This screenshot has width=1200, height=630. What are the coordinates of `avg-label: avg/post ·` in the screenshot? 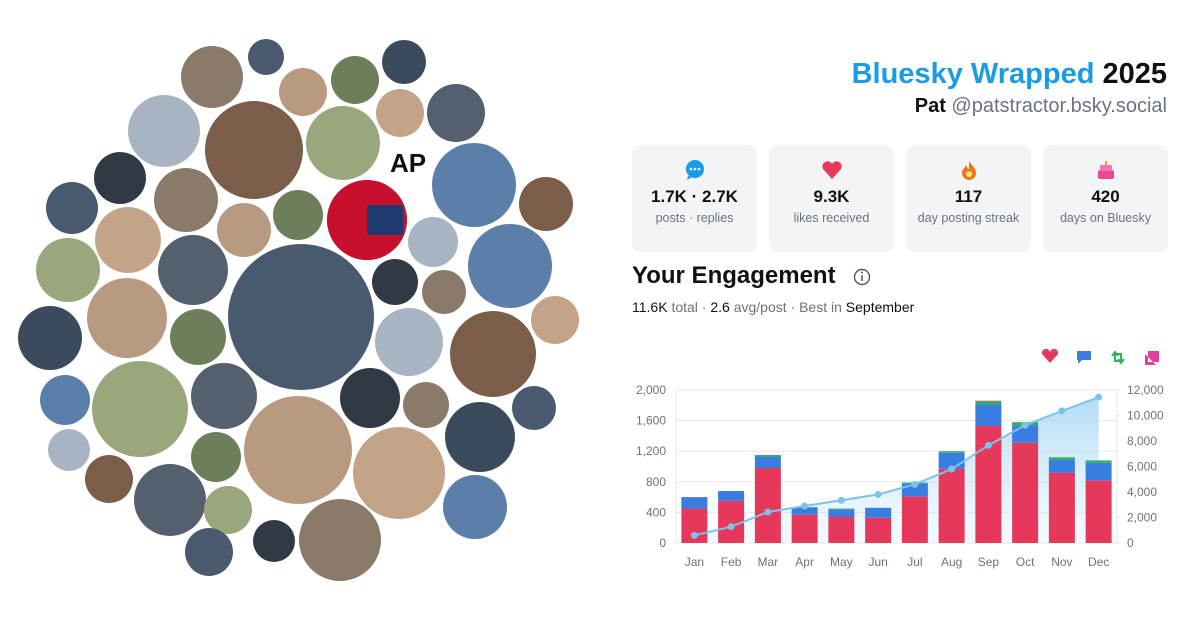 It's located at (764, 307).